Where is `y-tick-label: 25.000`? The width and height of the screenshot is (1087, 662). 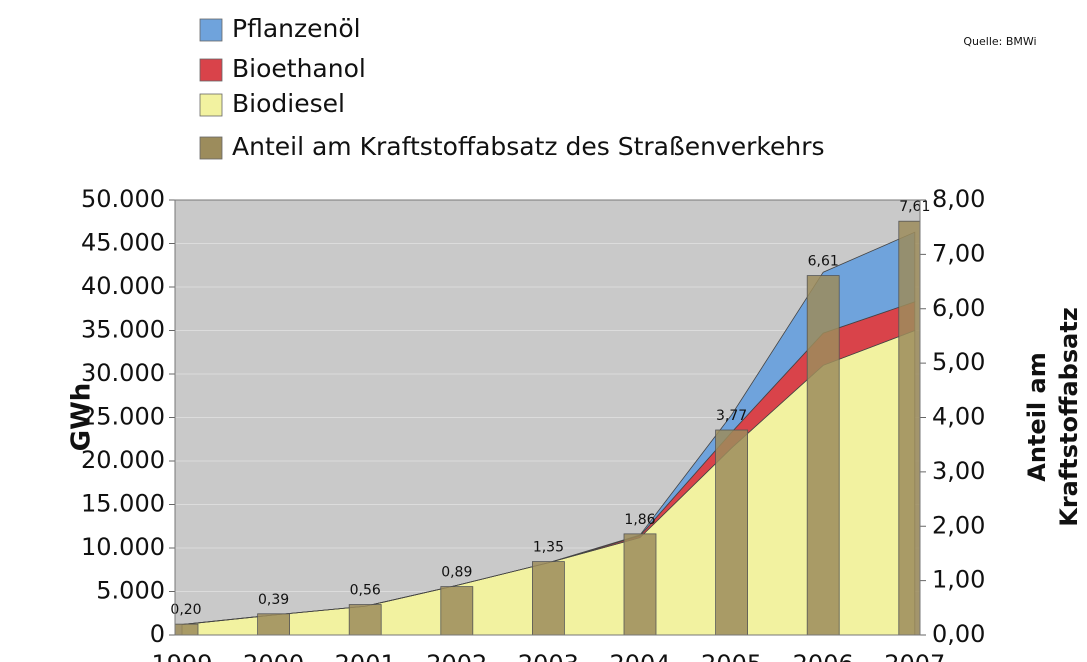 y-tick-label: 25.000 is located at coordinates (123, 417).